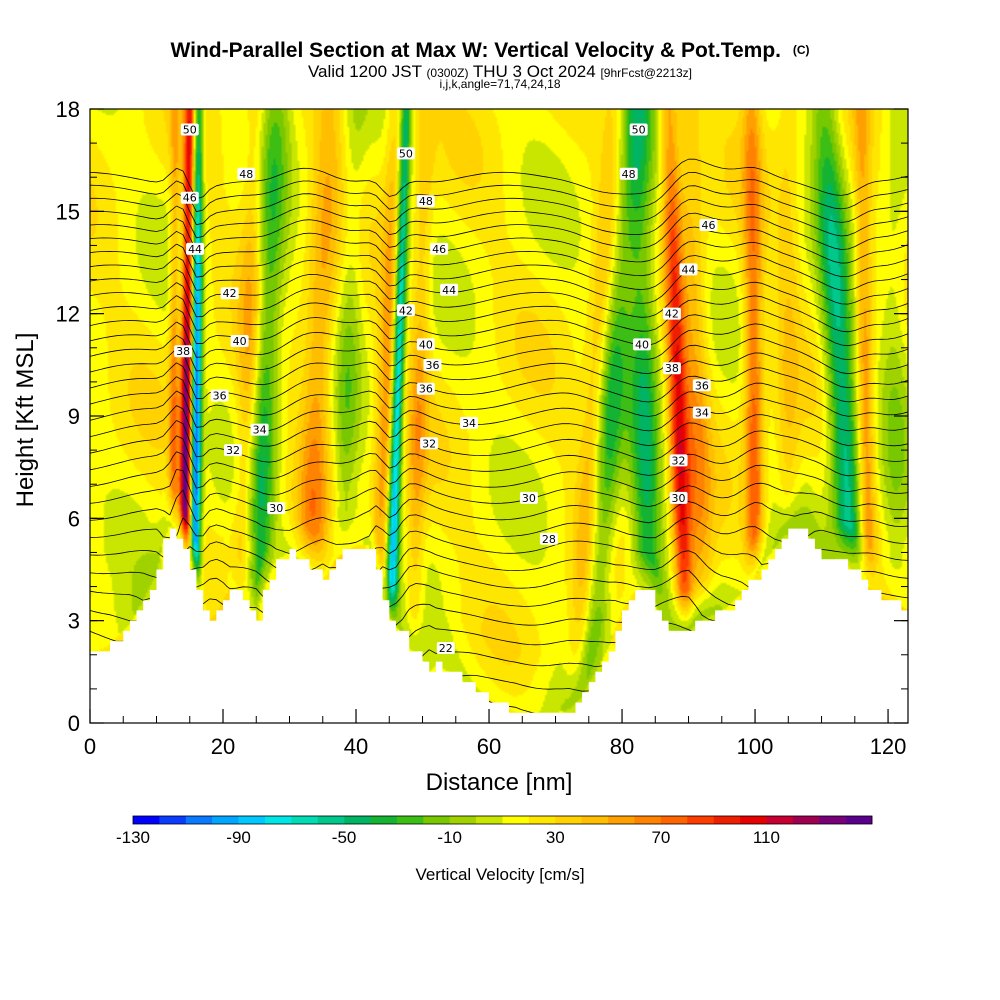 Image resolution: width=1000 pixels, height=1000 pixels. What do you see at coordinates (678, 460) in the screenshot?
I see `contour-label: 32` at bounding box center [678, 460].